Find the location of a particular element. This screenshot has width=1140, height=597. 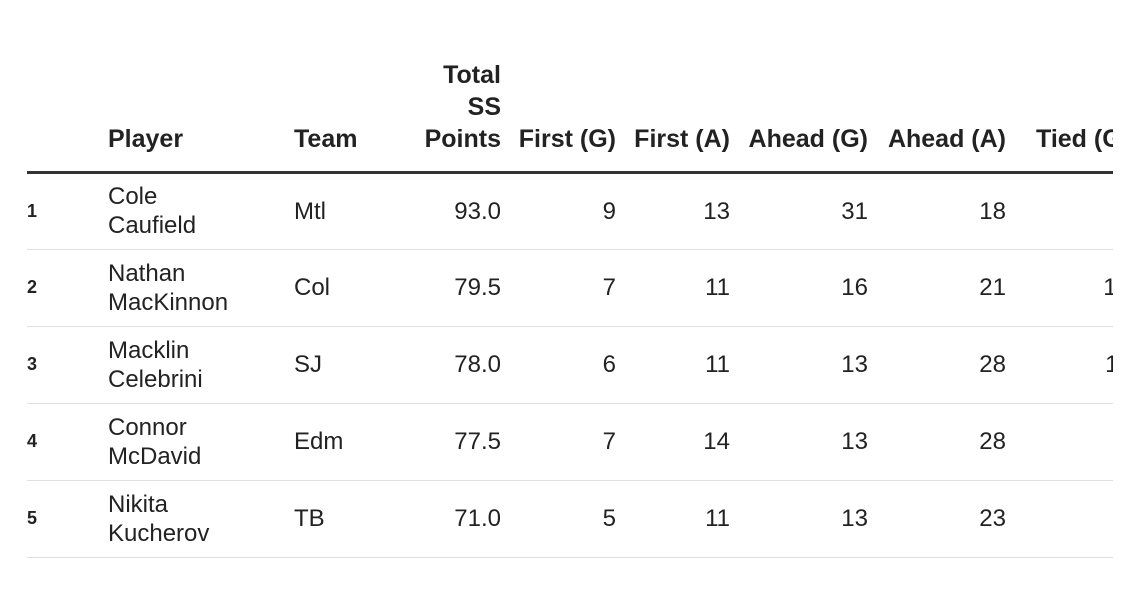

column-header: Ahead (G) is located at coordinates (808, 138).